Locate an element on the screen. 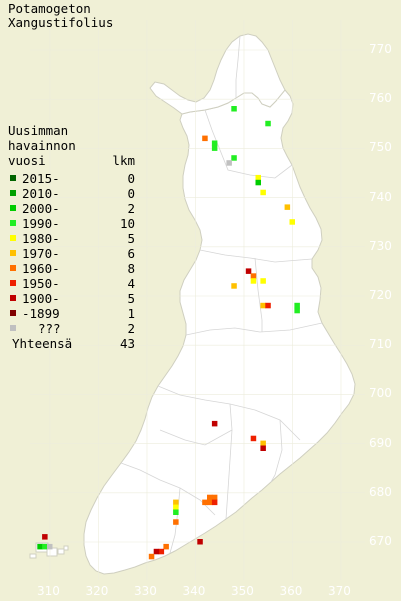  y-axis-label: 740 is located at coordinates (380, 196).